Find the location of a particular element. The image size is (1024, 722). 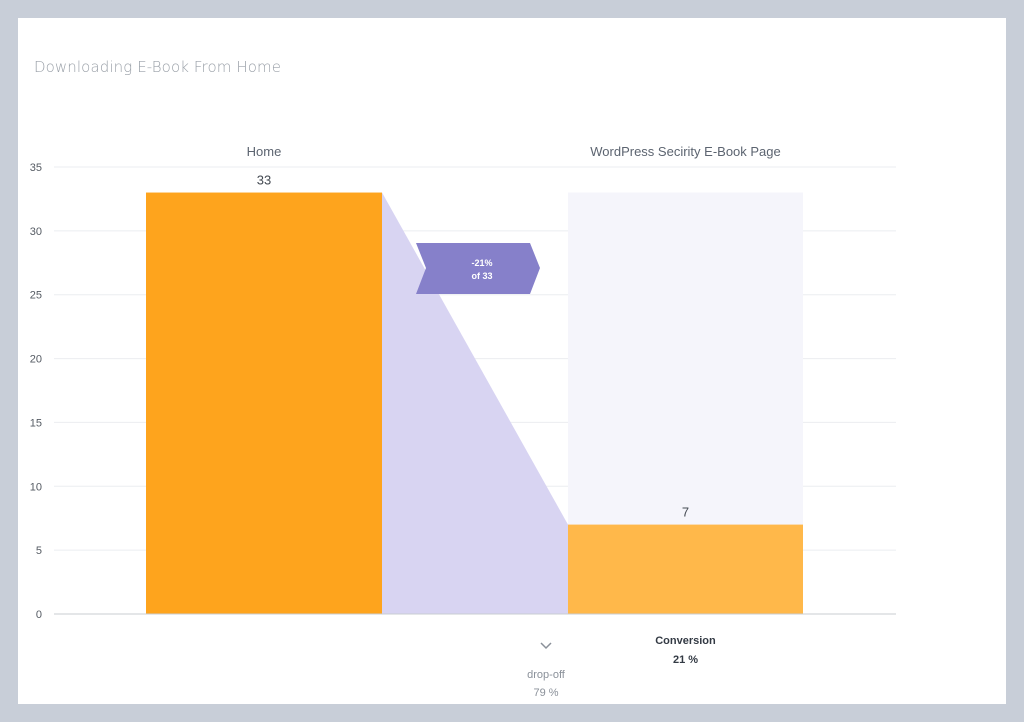

dropoff-badge-percent: -21% is located at coordinates (481, 263).